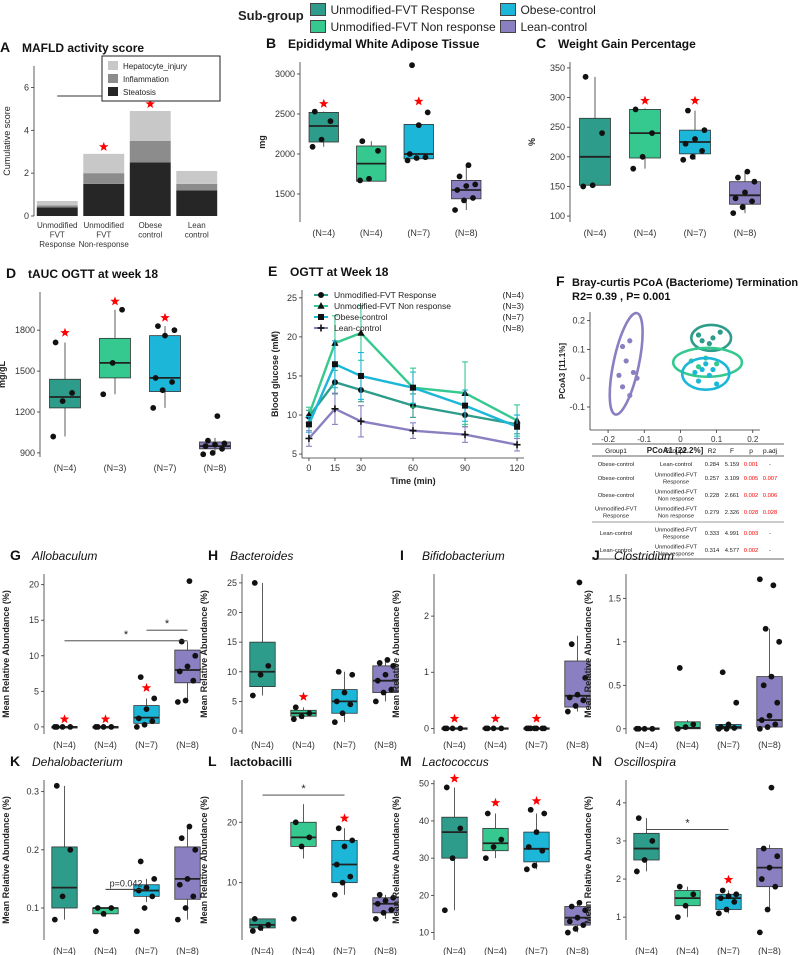  What do you see at coordinates (150, 152) in the screenshot?
I see `bar-Inflammation` at bounding box center [150, 152].